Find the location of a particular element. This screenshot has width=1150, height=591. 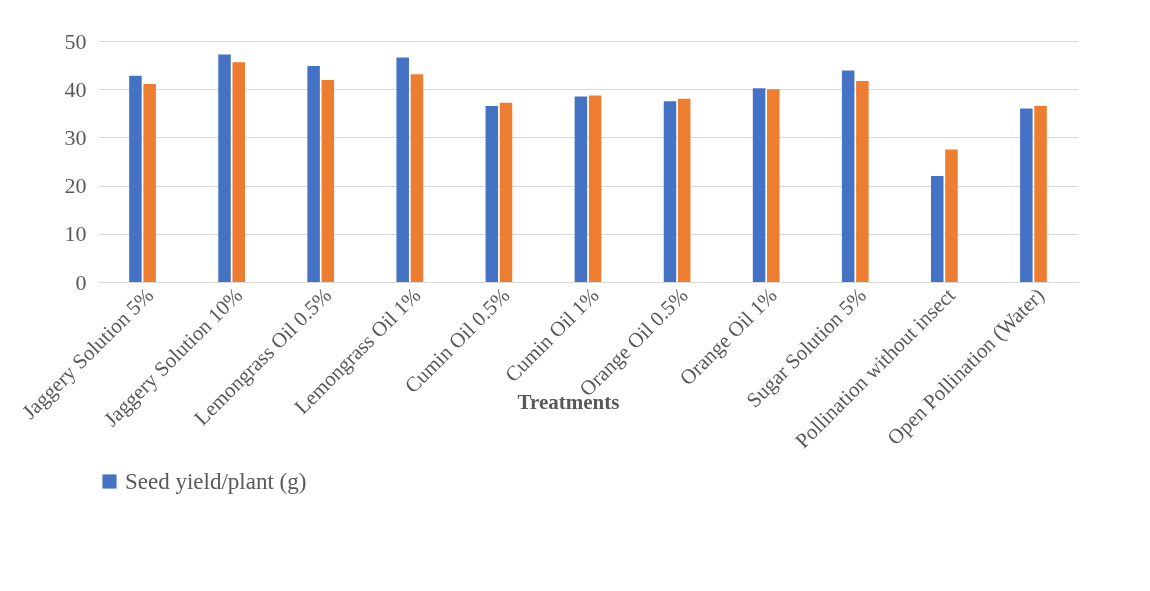

y-tick-label: 20 is located at coordinates (75, 186).